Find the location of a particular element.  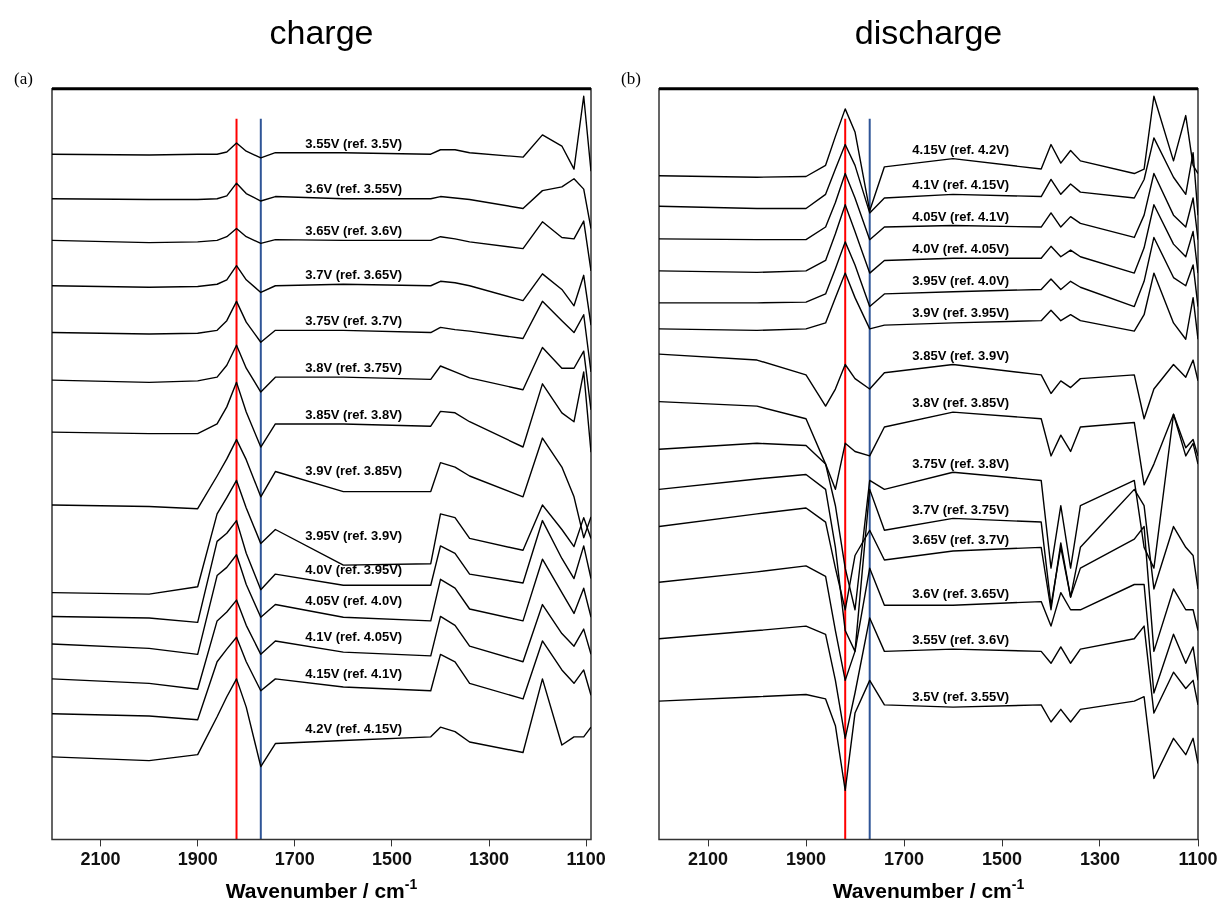

series-label: 3.5V (ref. 3.55V) is located at coordinates (961, 696).